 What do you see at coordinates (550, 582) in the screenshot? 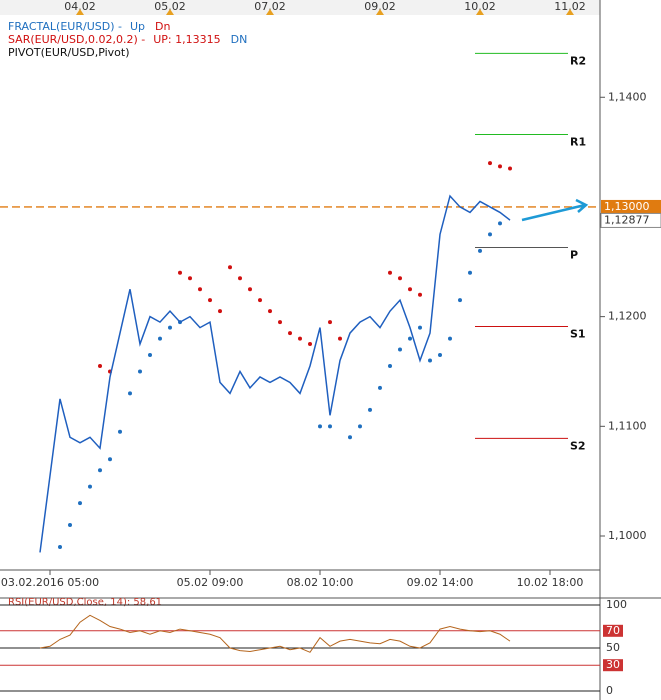
I see `x-tick-label: 10.02 18:00` at bounding box center [550, 582].